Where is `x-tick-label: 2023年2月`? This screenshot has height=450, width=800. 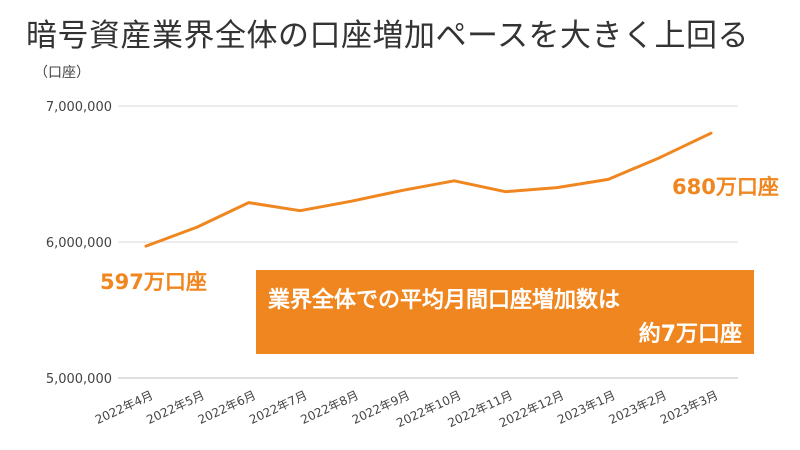 x-tick-label: 2023年2月 is located at coordinates (638, 407).